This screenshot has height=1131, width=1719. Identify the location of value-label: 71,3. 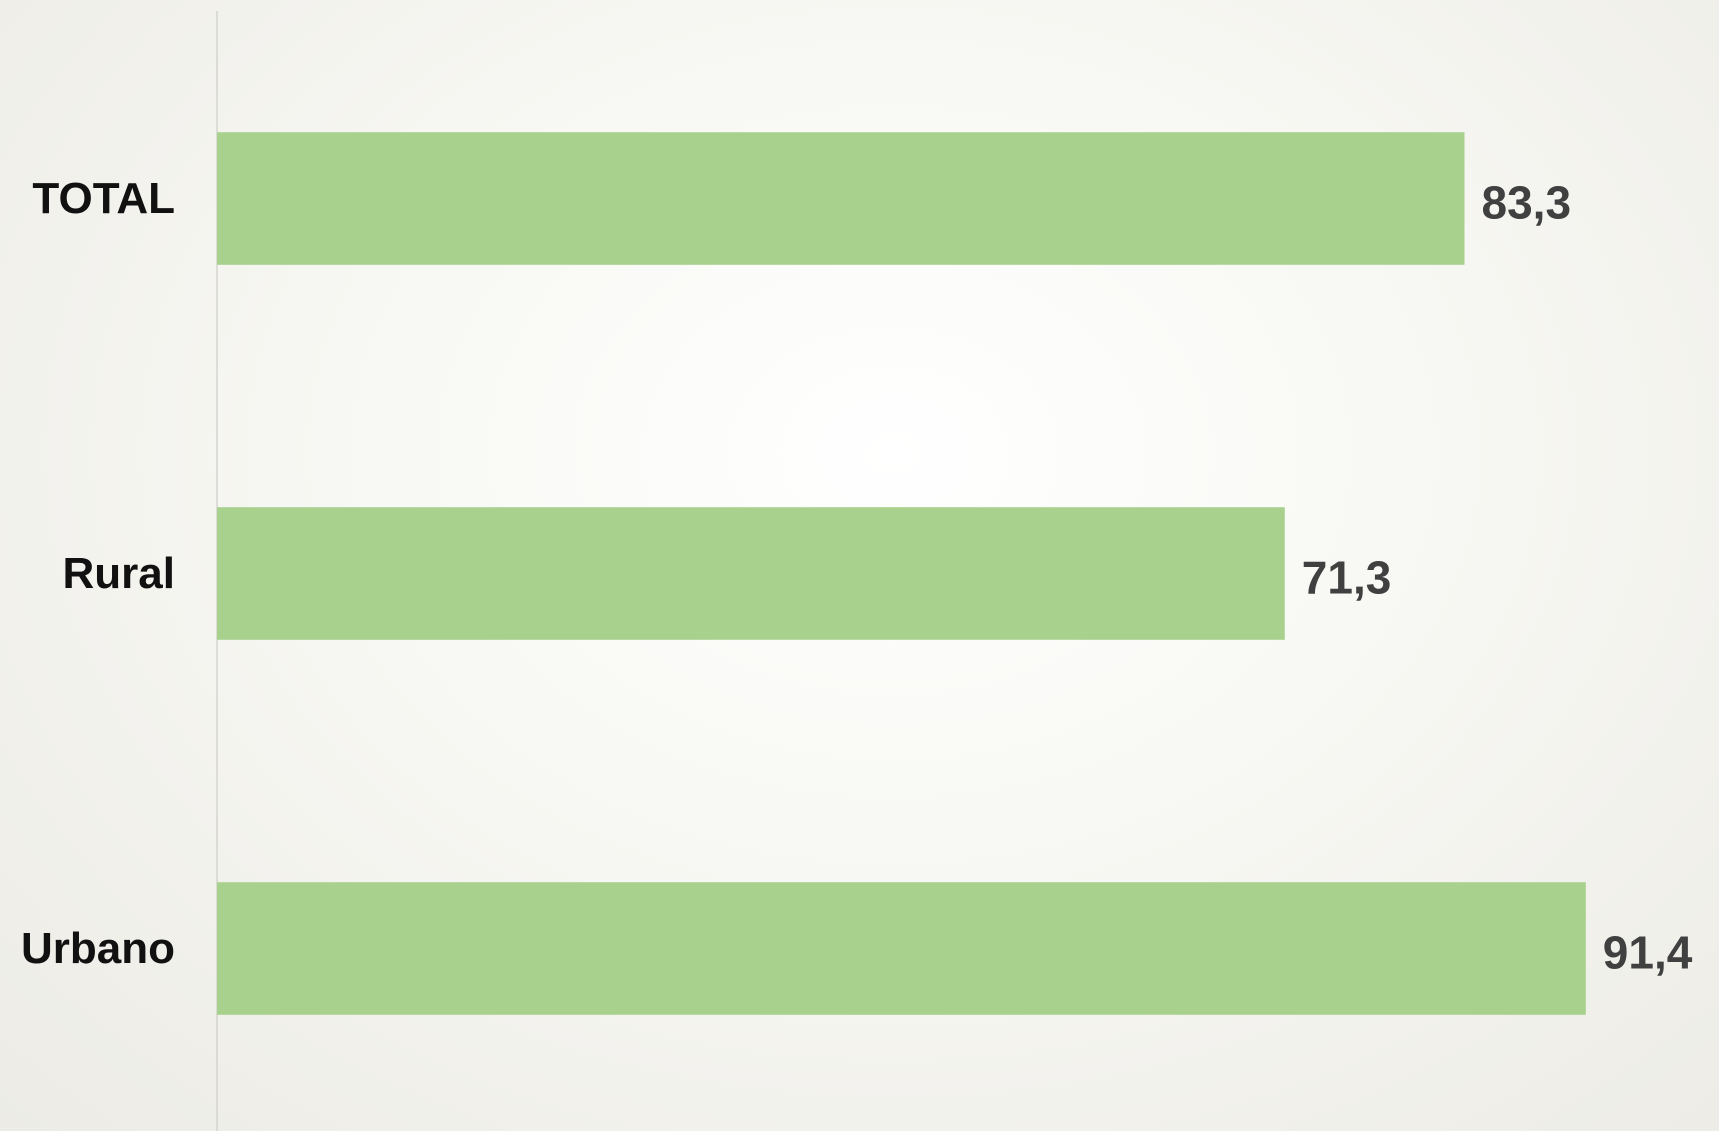
(1347, 578).